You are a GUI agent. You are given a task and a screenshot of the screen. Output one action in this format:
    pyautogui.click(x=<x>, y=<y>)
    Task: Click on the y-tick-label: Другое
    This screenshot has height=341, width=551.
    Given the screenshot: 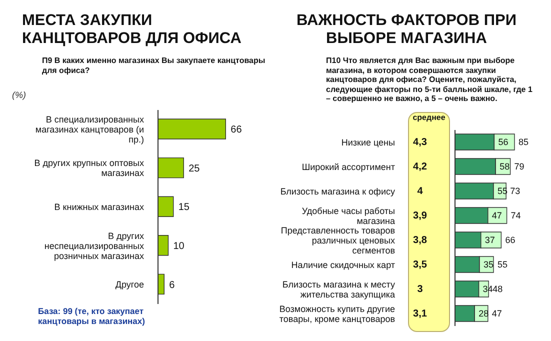 What is the action you would take?
    pyautogui.click(x=129, y=285)
    